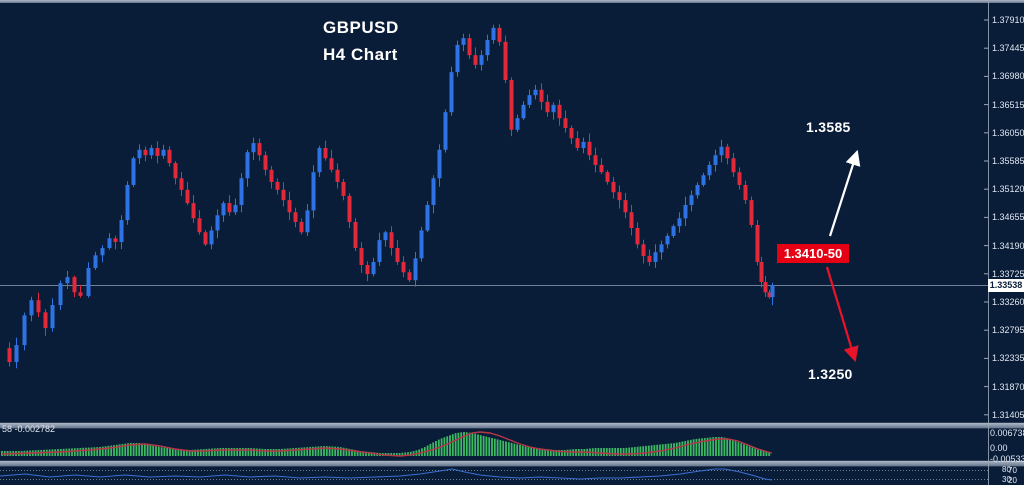  What do you see at coordinates (1008, 104) in the screenshot?
I see `y-axis-tick-label: 1.36515` at bounding box center [1008, 104].